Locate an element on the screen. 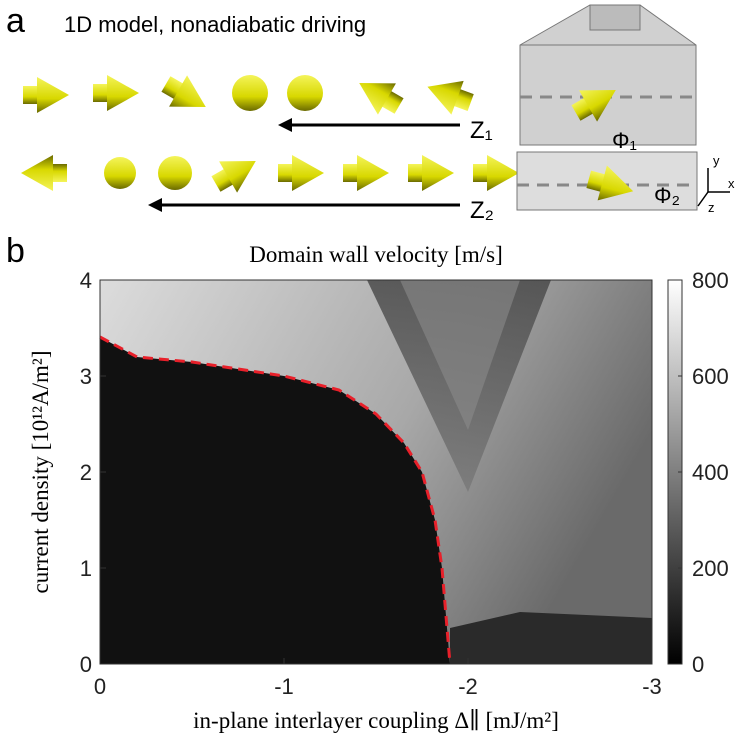 This screenshot has height=746, width=736. x-tick-label: -3 is located at coordinates (652, 686).